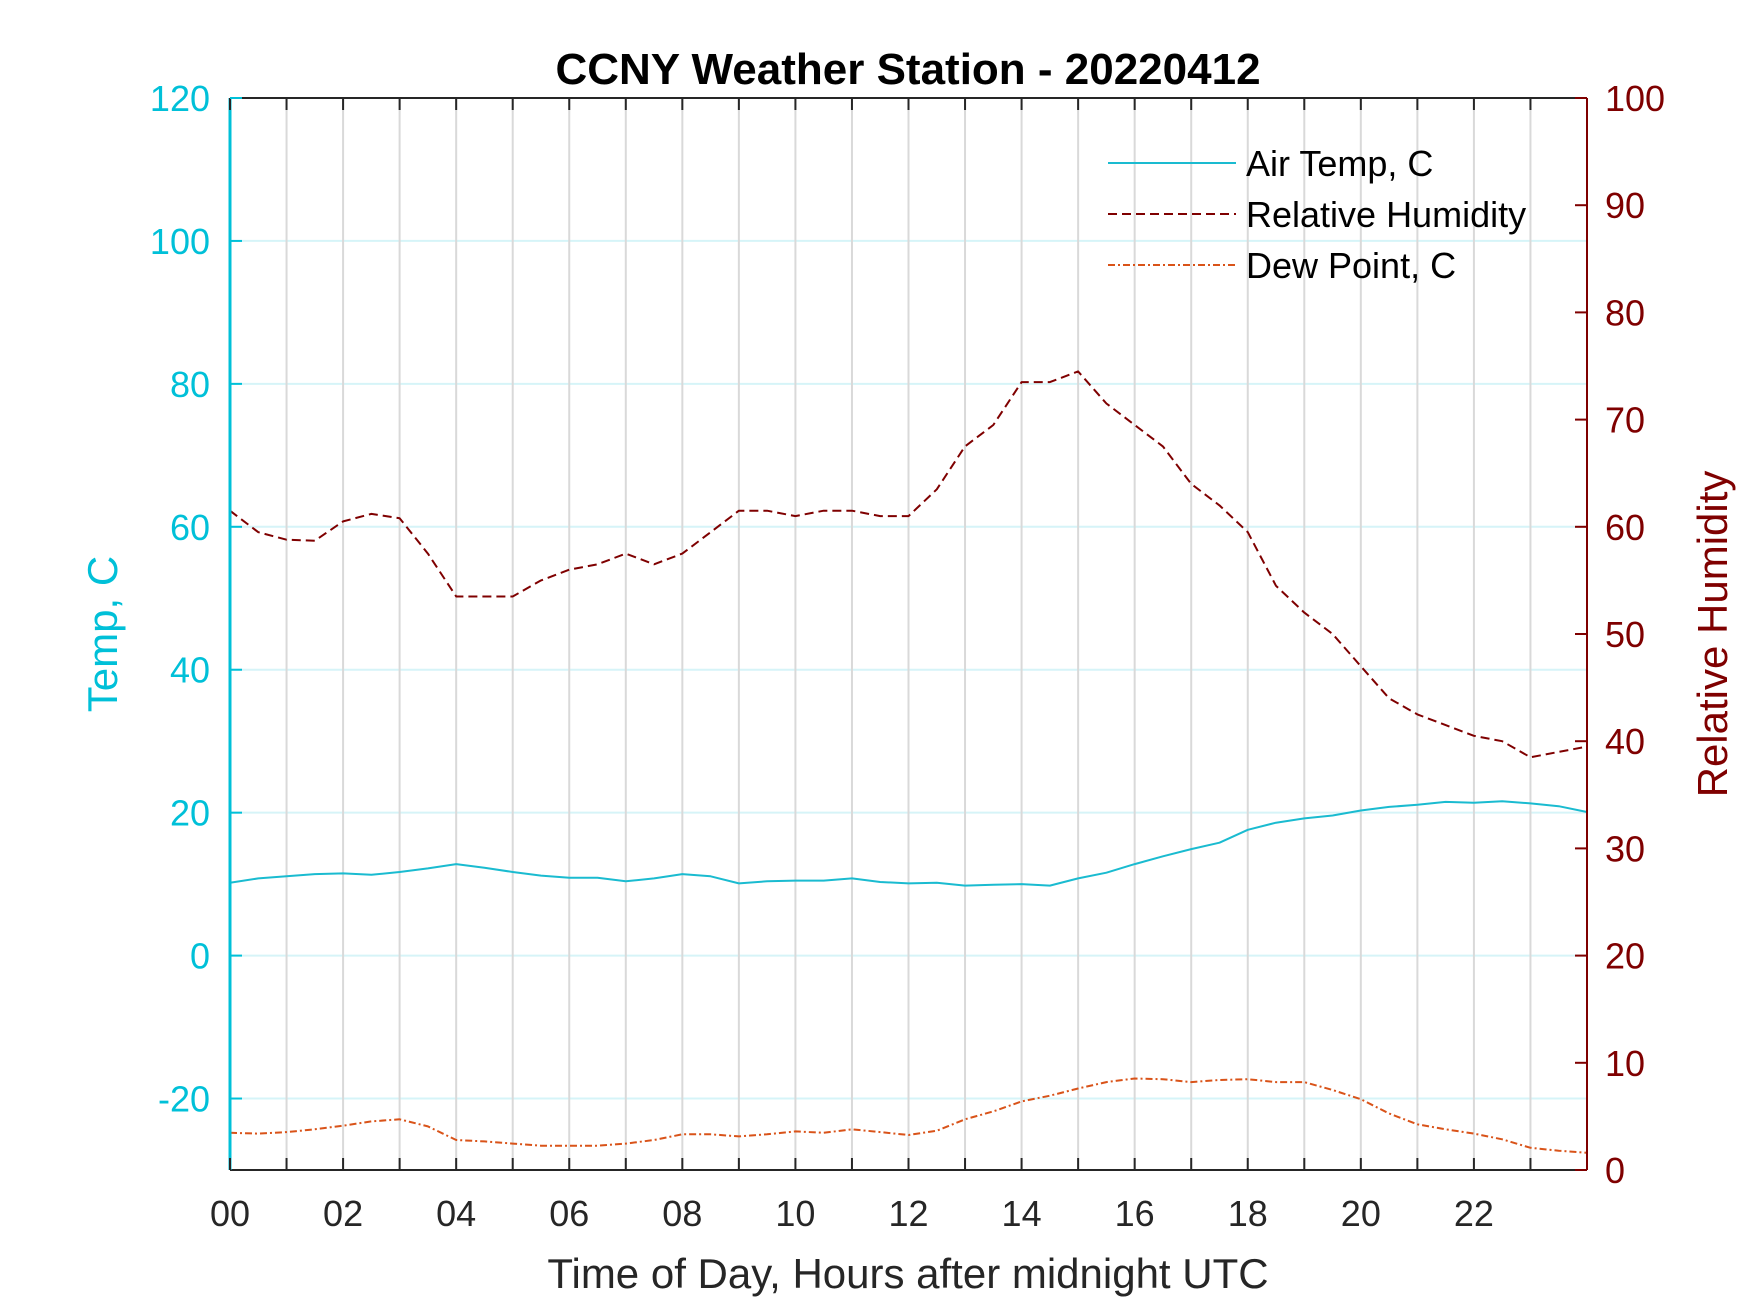  Describe the element at coordinates (1625, 634) in the screenshot. I see `y-right-tick-label: 50` at that location.